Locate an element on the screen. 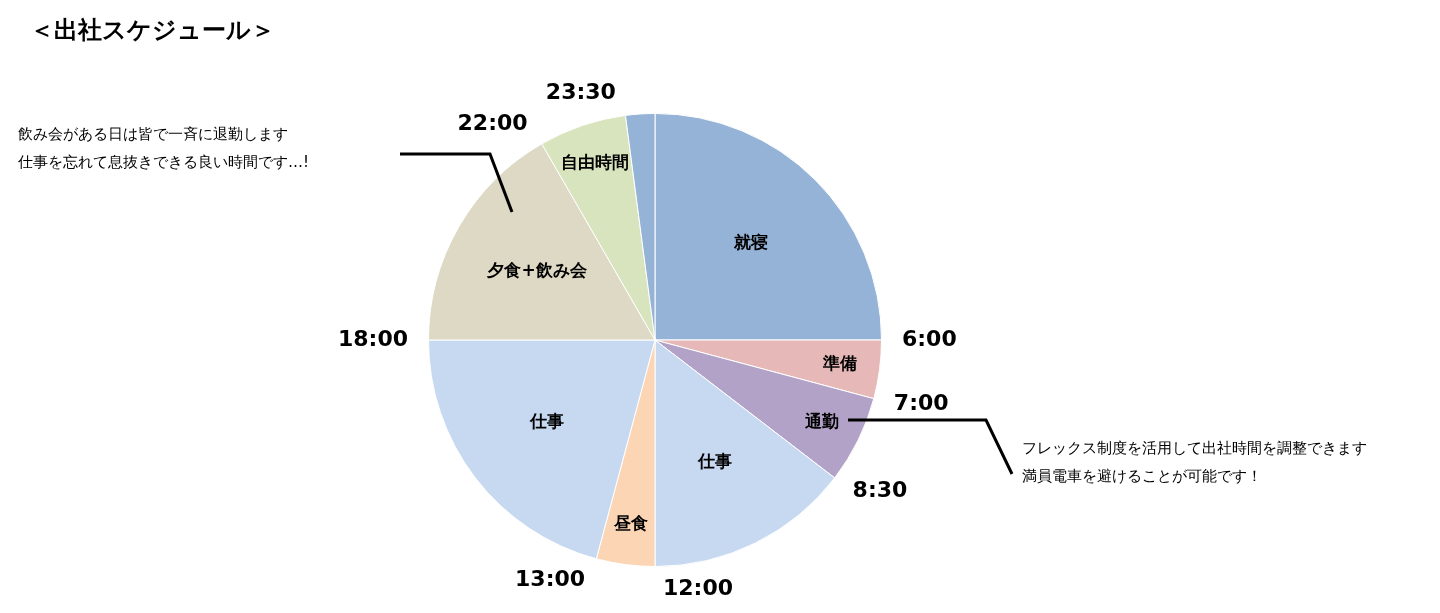  slice-label: 準備 is located at coordinates (839, 362).